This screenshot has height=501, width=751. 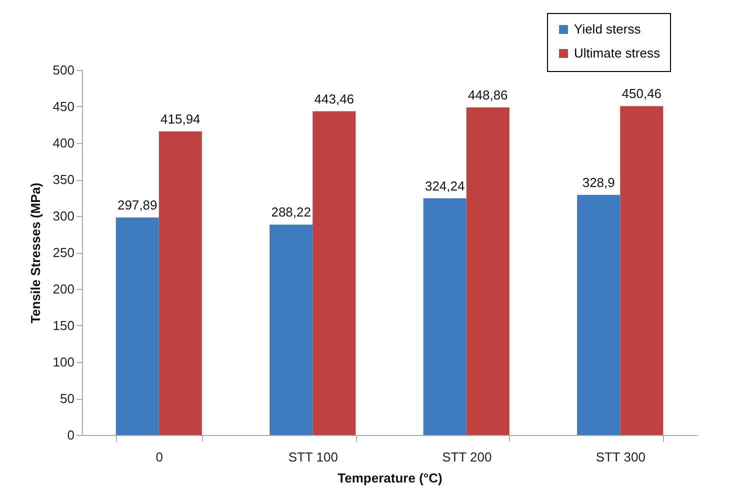 What do you see at coordinates (291, 212) in the screenshot?
I see `data-label: 288,22` at bounding box center [291, 212].